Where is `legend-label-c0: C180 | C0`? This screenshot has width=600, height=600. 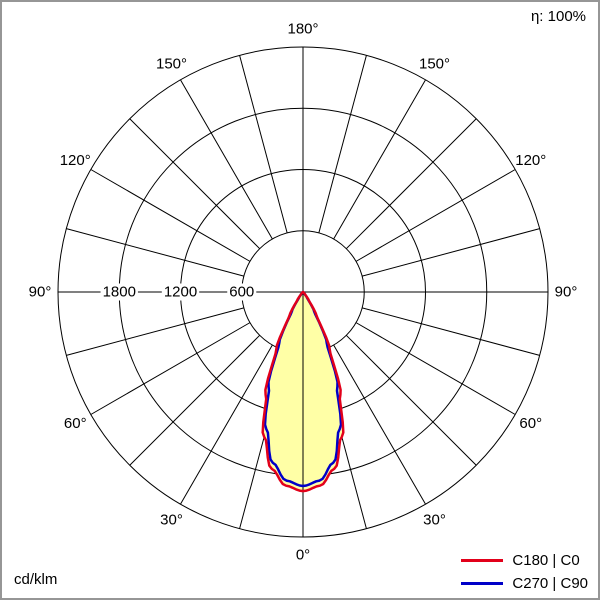
legend-label-c0: C180 | C0 is located at coordinates (546, 560).